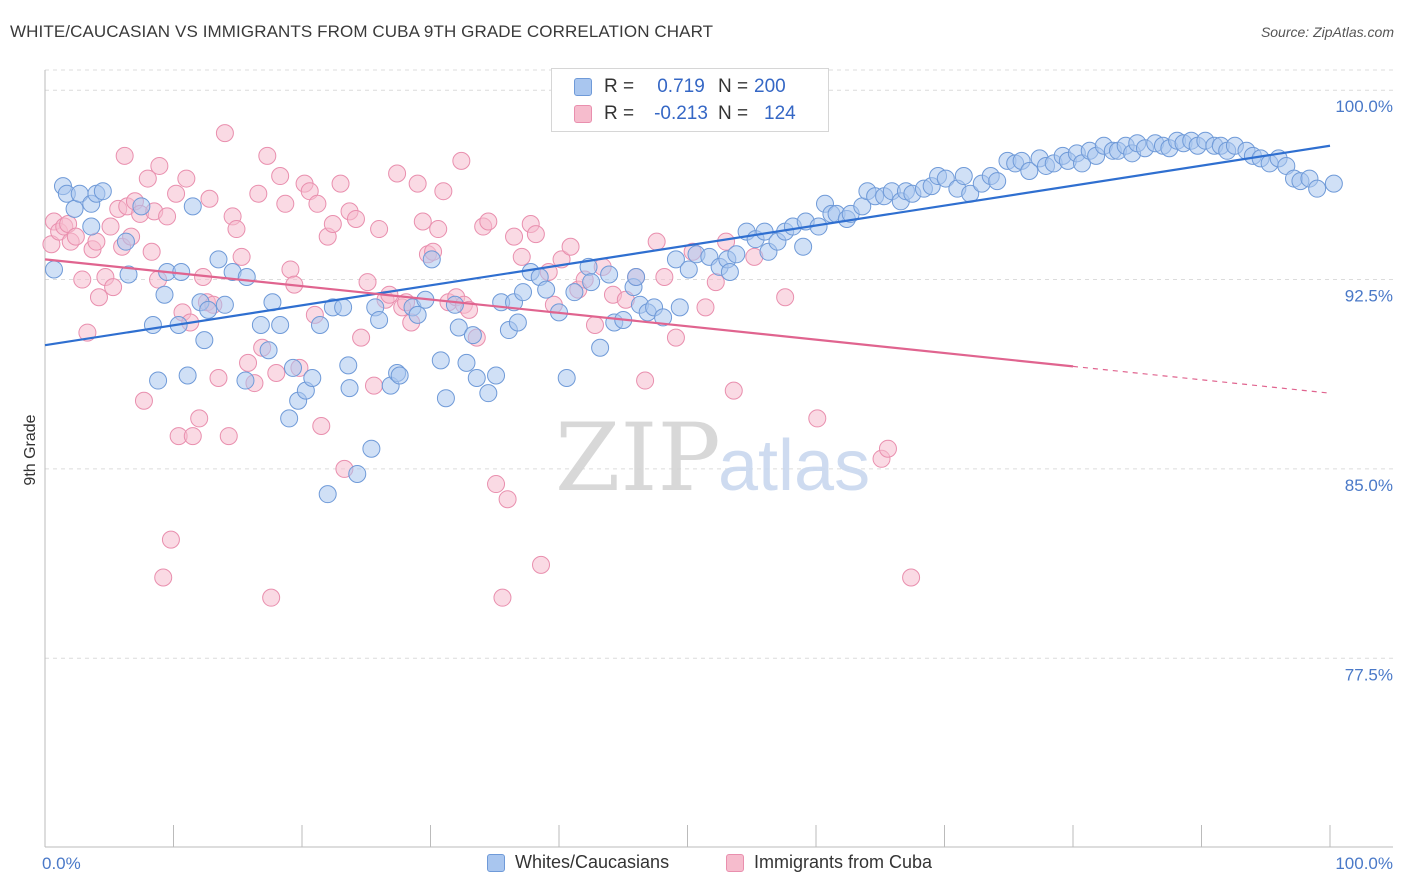 The image size is (1406, 892). Describe the element at coordinates (559, 313) in the screenshot. I see `cuba-trend-line` at that location.